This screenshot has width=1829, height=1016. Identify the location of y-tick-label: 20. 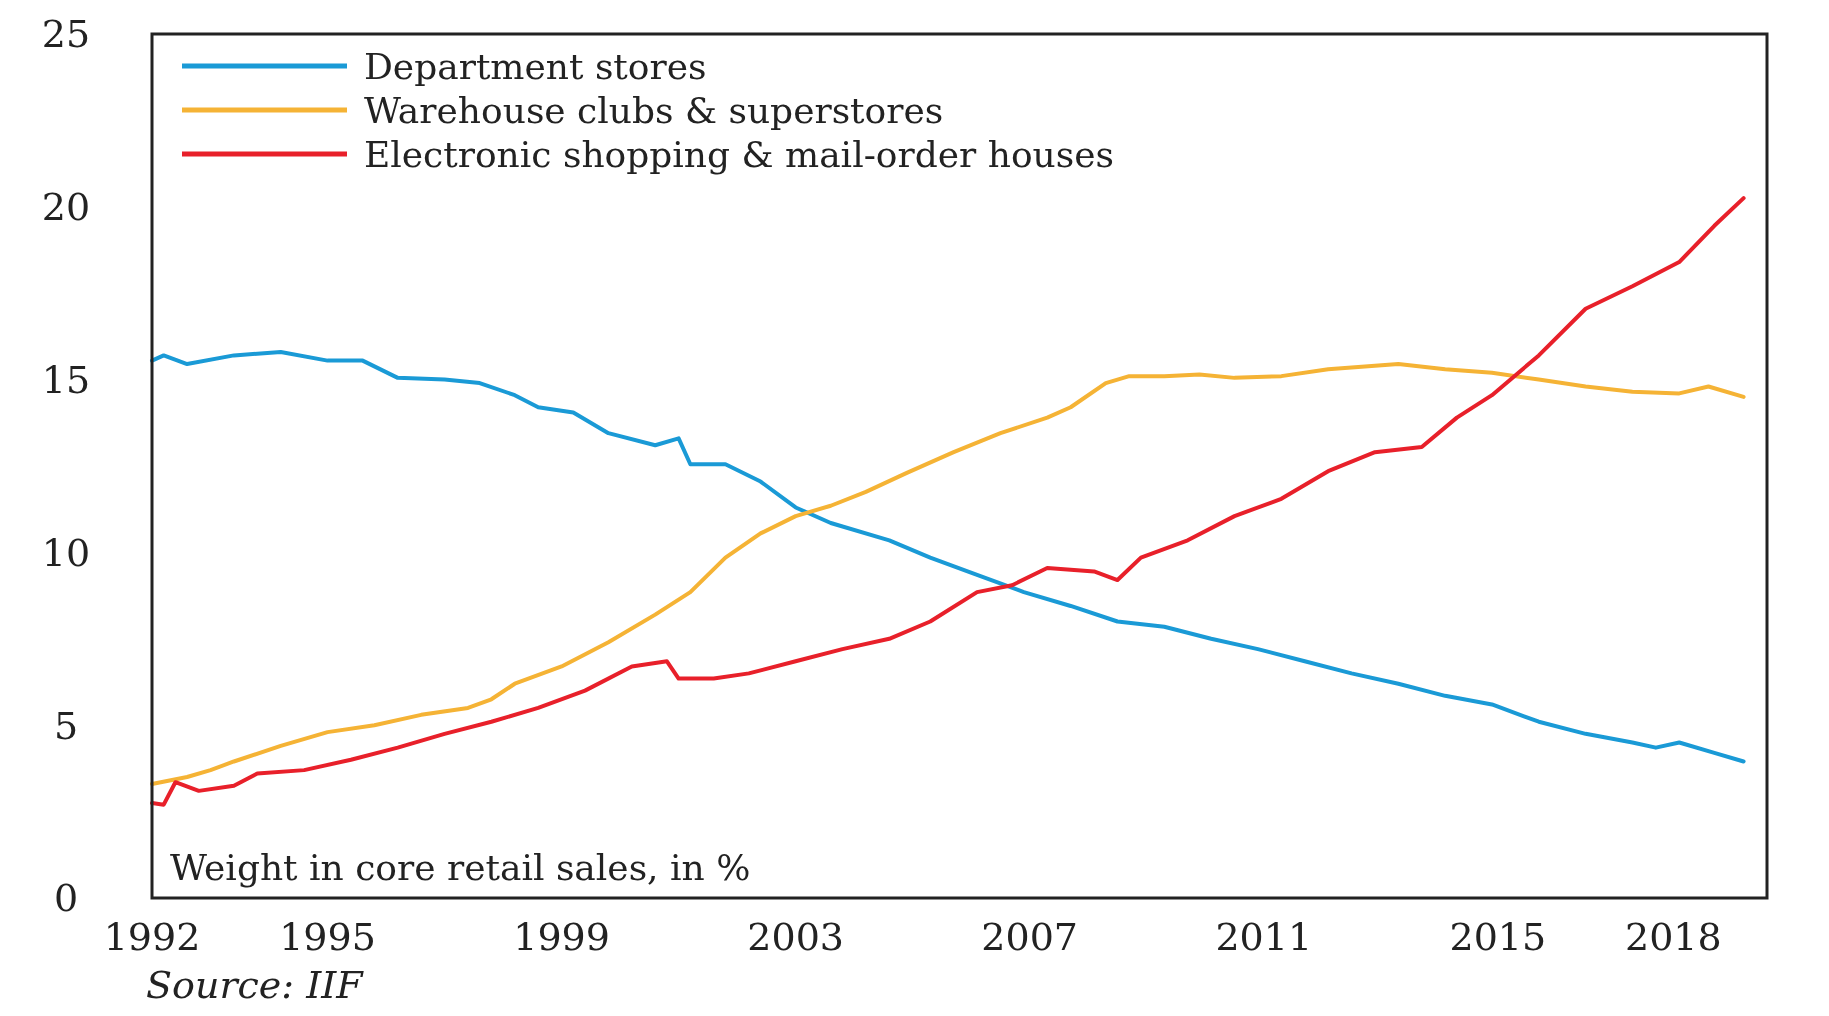
(66, 207).